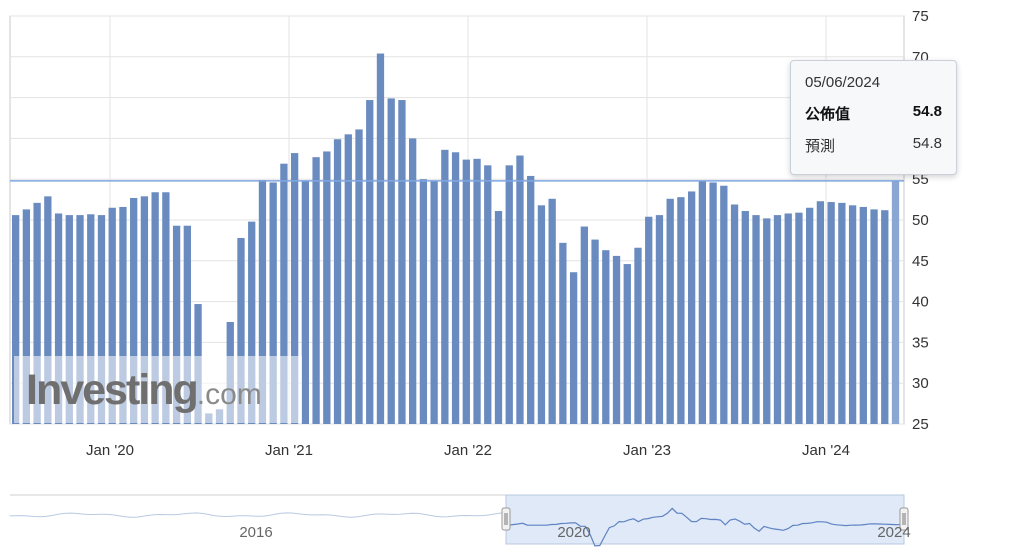 This screenshot has width=1024, height=555. What do you see at coordinates (460, 520) in the screenshot?
I see `range-navigator: 2016 2020 2024` at bounding box center [460, 520].